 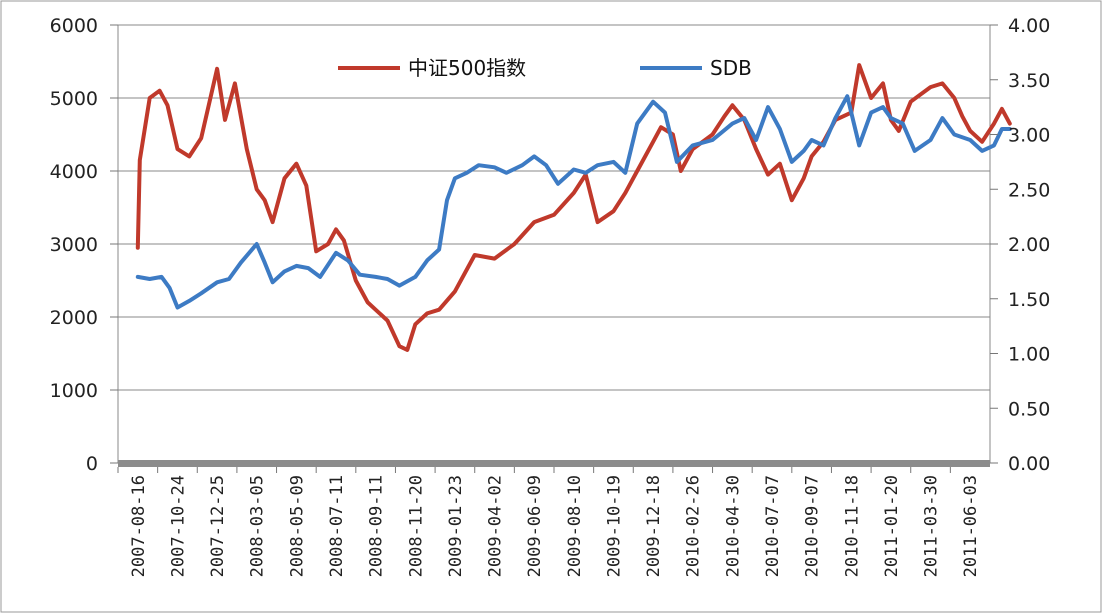 What do you see at coordinates (1029, 26) in the screenshot?
I see `y-right-tick-label: 4.00` at bounding box center [1029, 26].